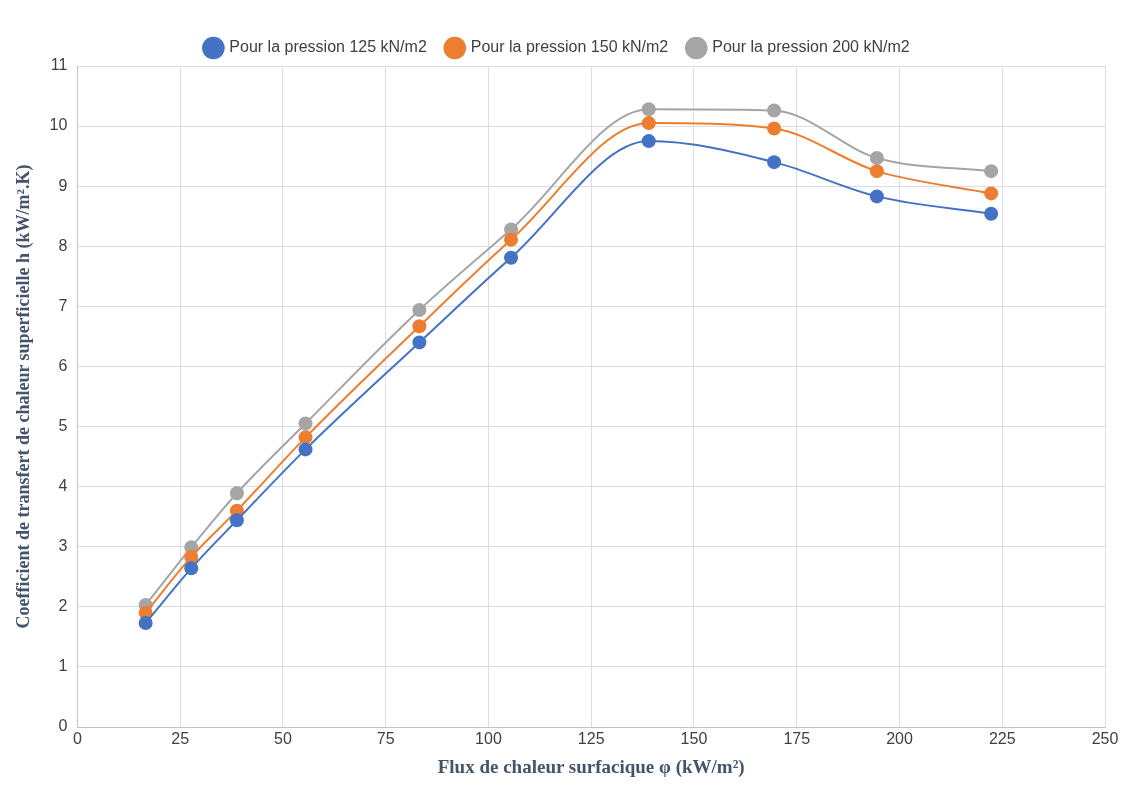  What do you see at coordinates (797, 739) in the screenshot?
I see `x-tick-label: 175` at bounding box center [797, 739].